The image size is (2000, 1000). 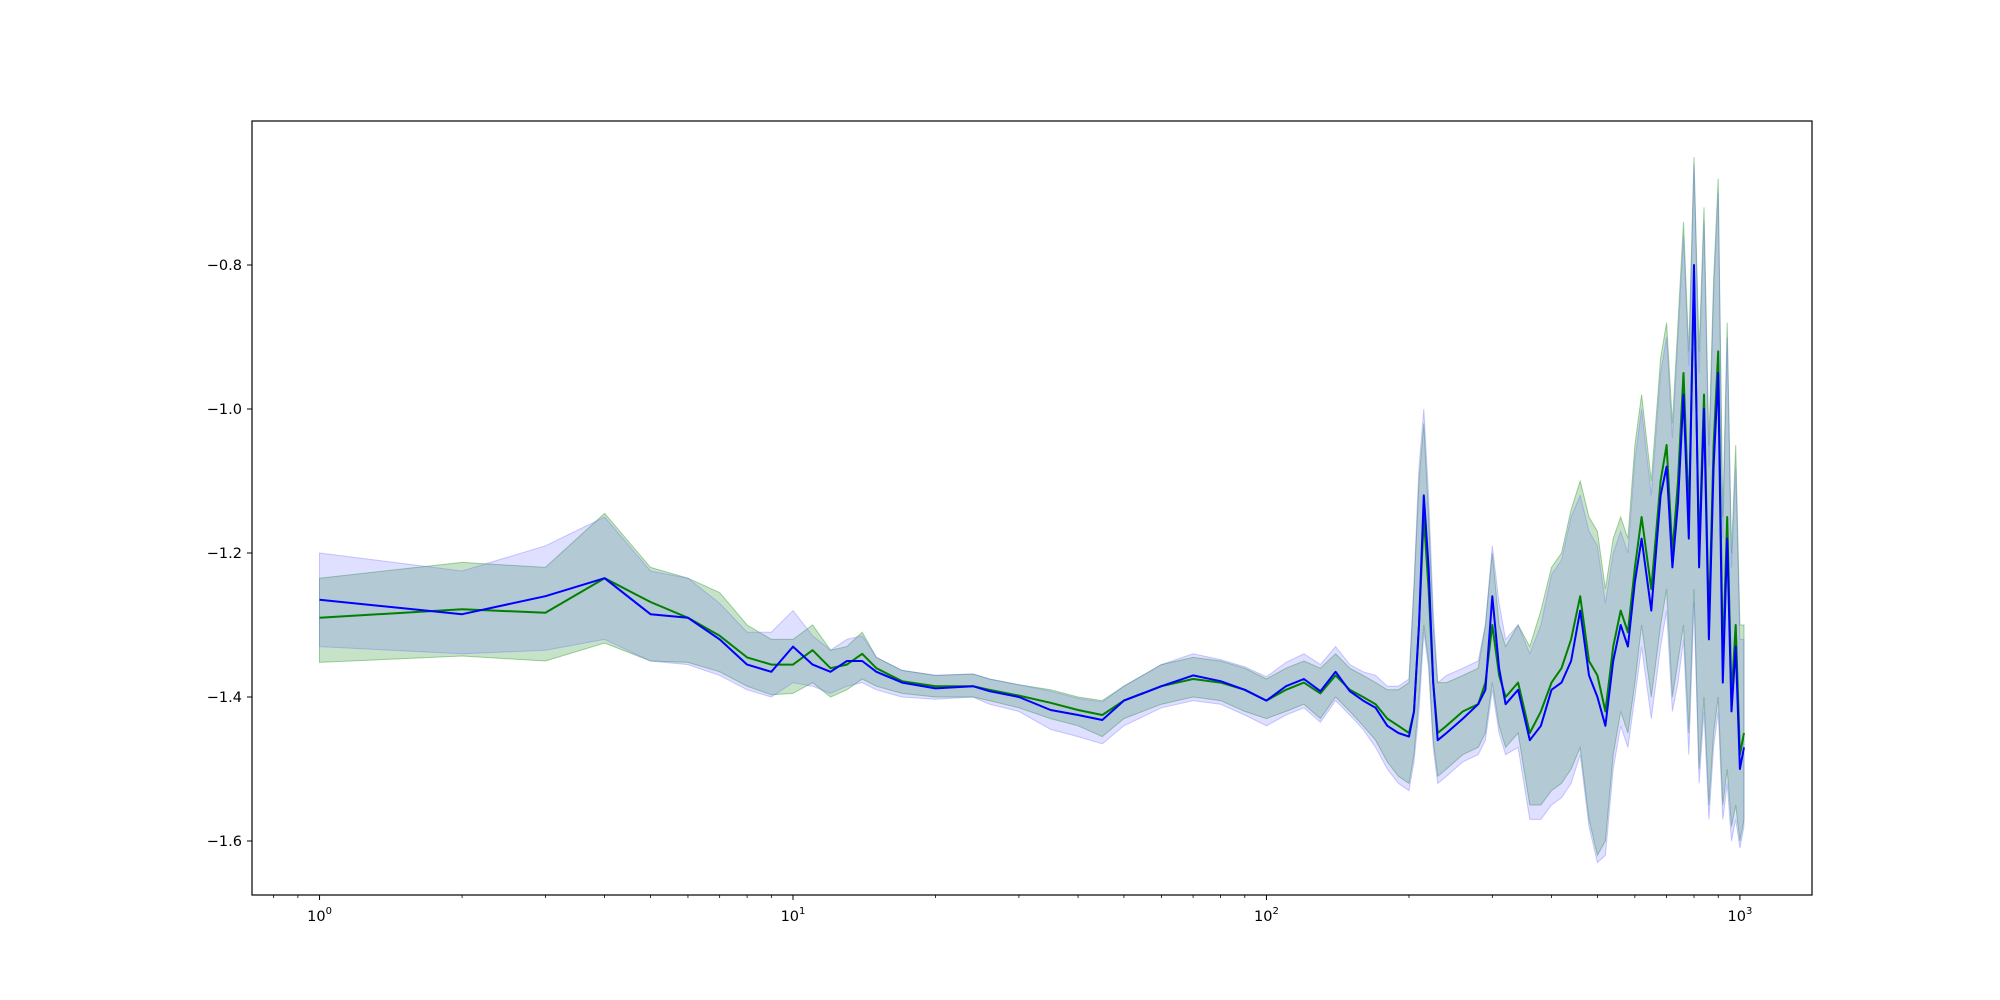 I want to click on y-tick-label-4: −1.6, so click(x=224, y=842).